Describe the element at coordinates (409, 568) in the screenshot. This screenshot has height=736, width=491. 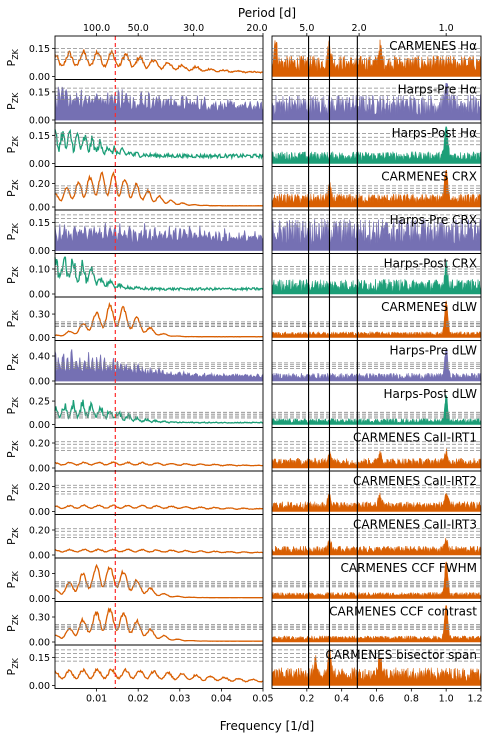
I see `panel-title-12: CARMENES CCF FWHM` at that location.